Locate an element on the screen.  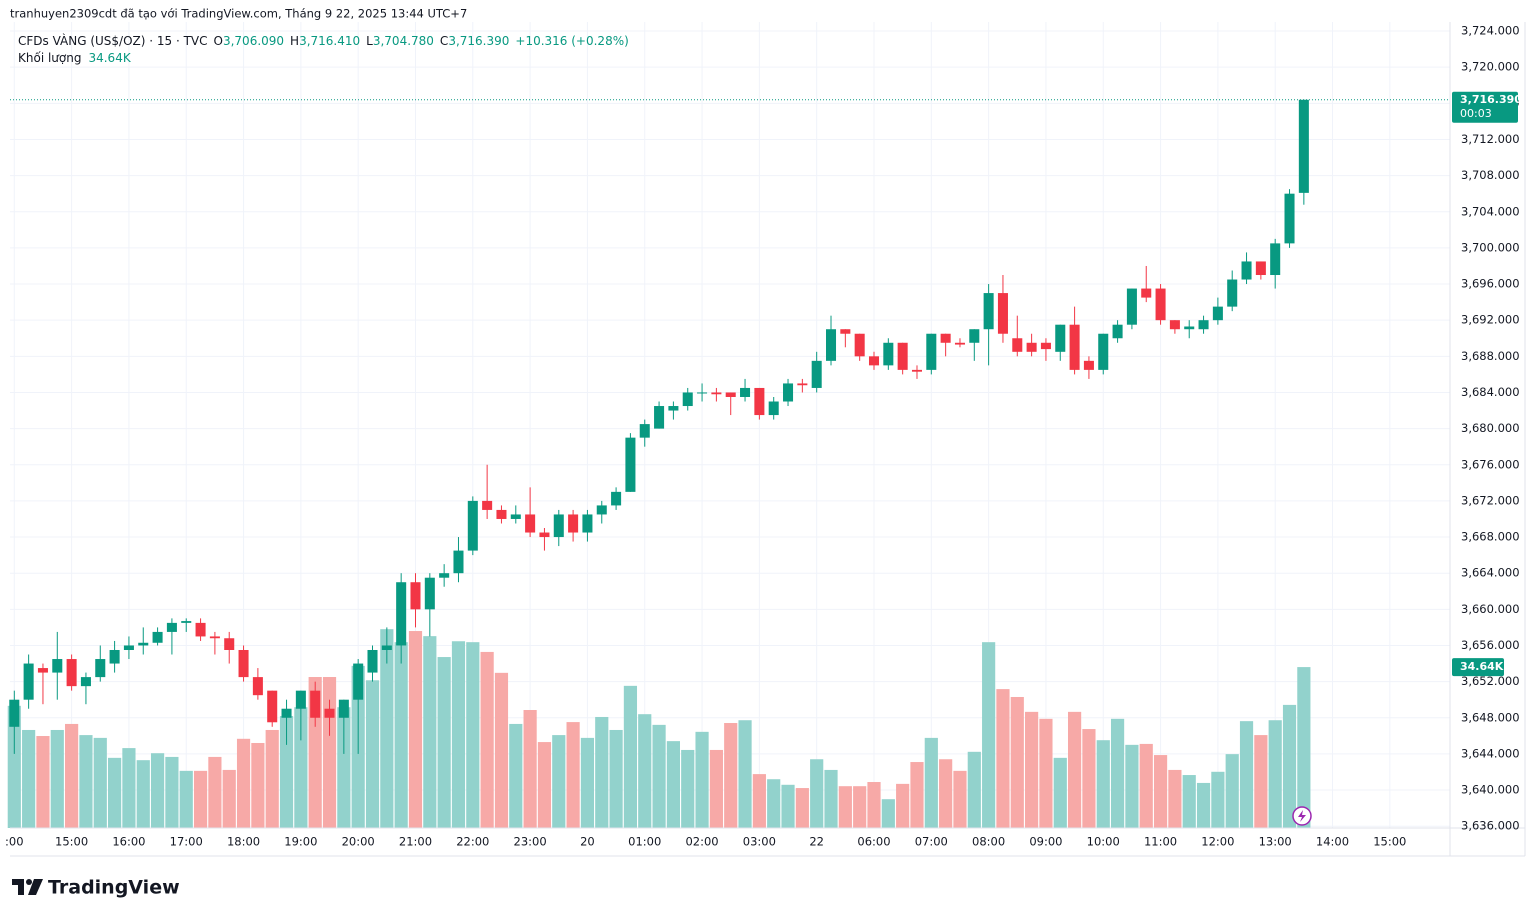
c-label: C is located at coordinates (444, 41).